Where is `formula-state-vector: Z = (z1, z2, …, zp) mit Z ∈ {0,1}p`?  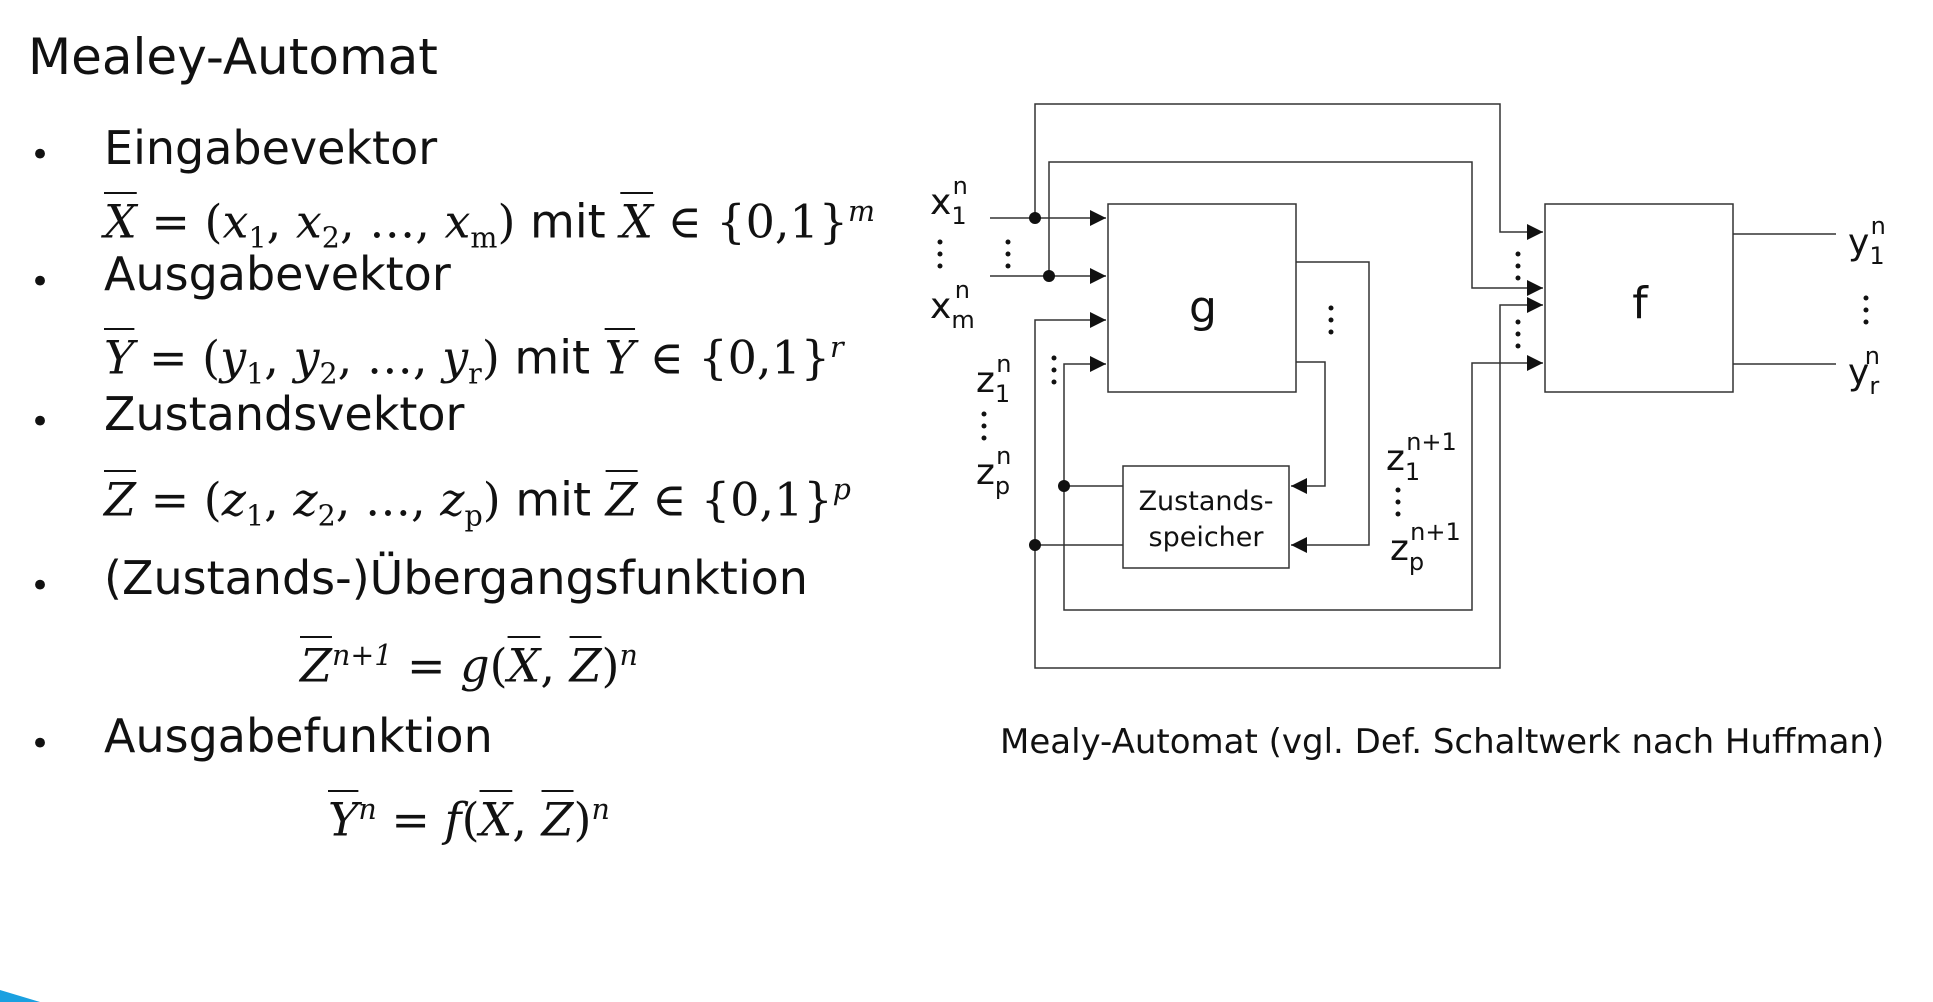 formula-state-vector: Z = (z1, z2, …, zp) mit Z ∈ {0,1}p is located at coordinates (477, 502).